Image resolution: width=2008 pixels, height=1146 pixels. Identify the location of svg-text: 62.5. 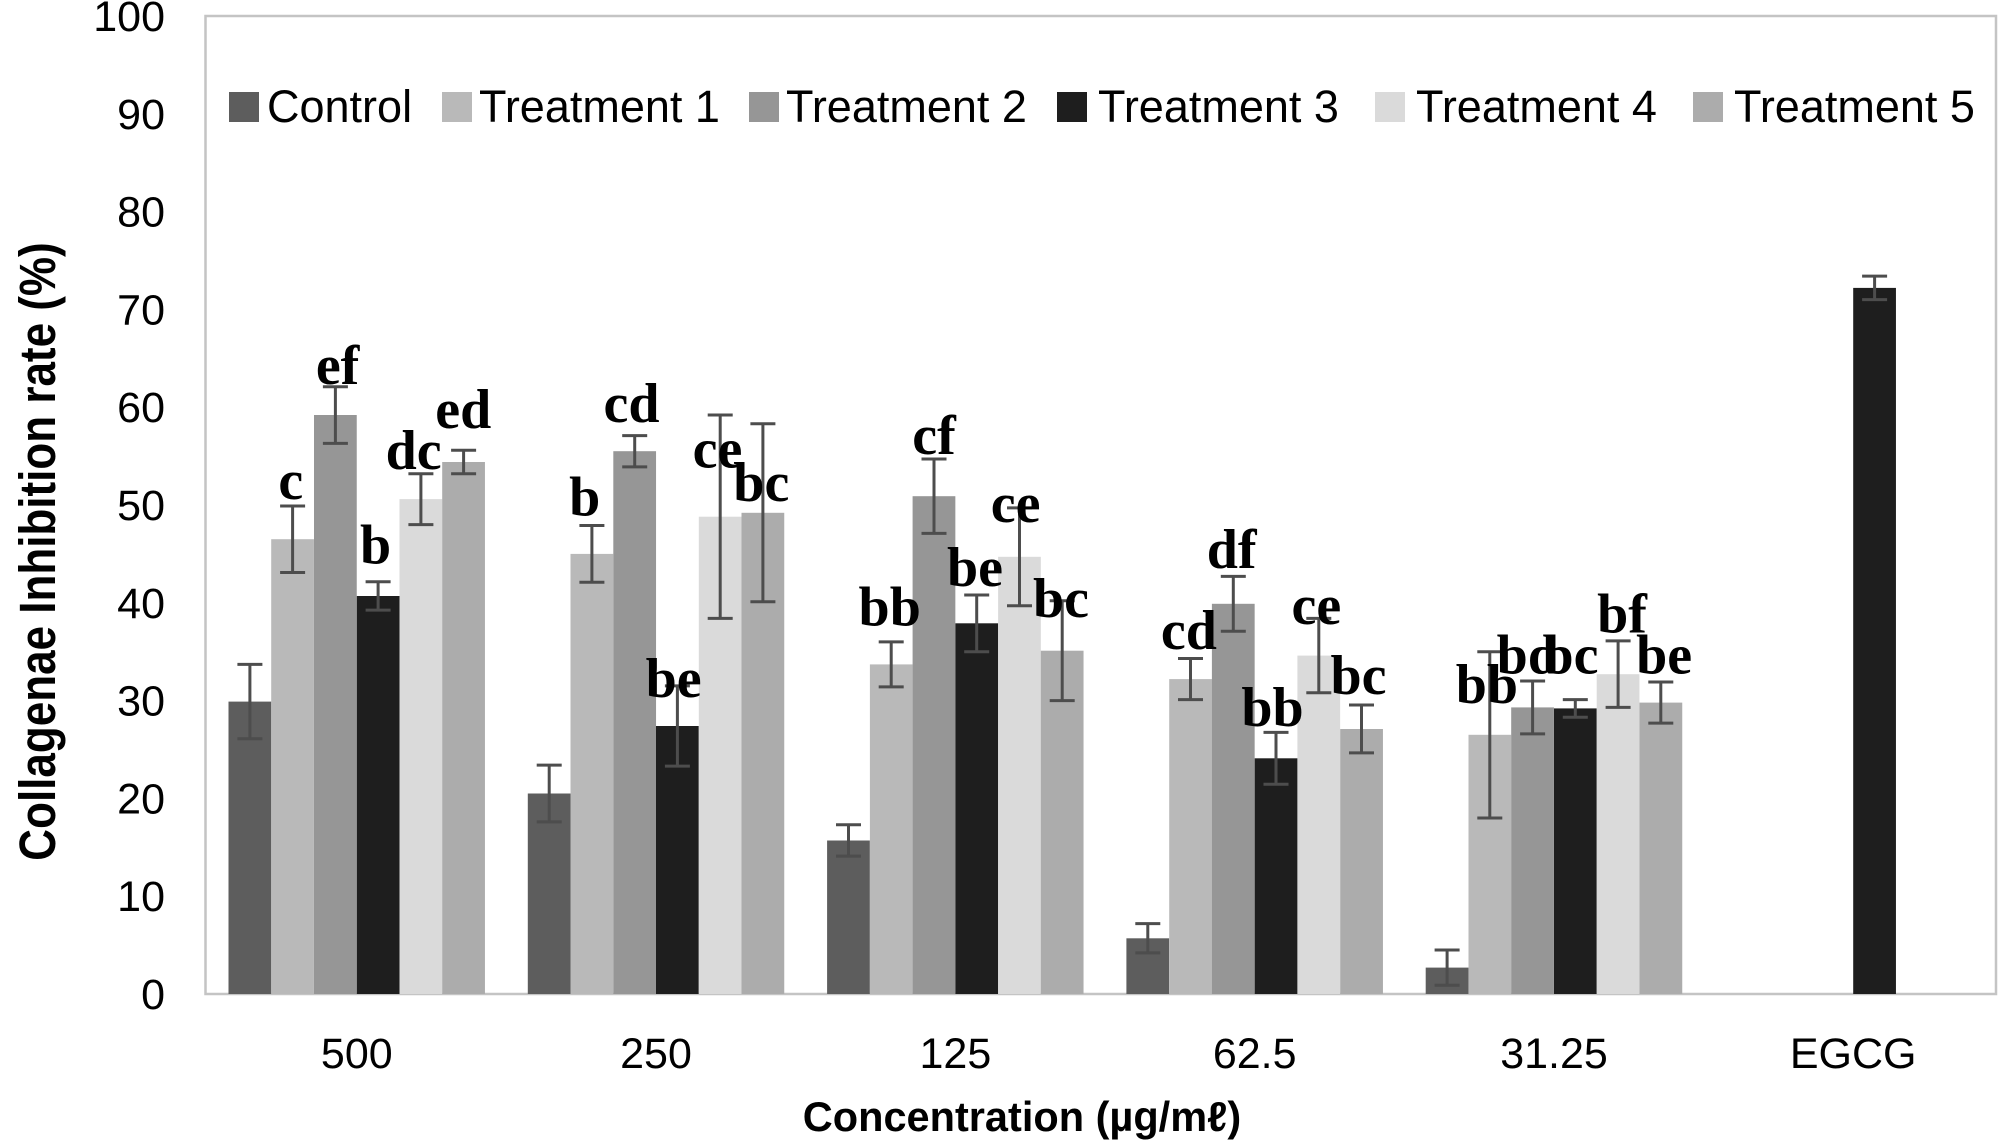
(1255, 1054).